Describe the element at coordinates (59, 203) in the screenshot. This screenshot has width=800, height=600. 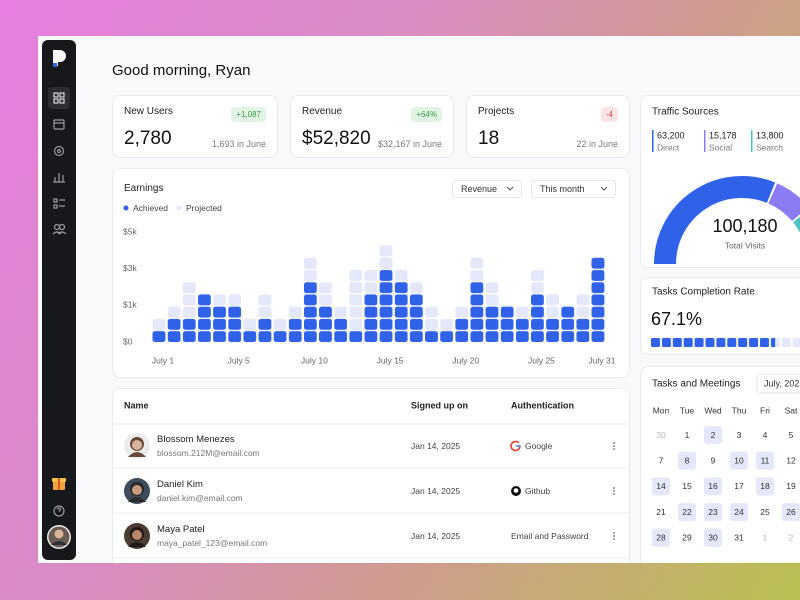
I see `nav-tasks` at that location.